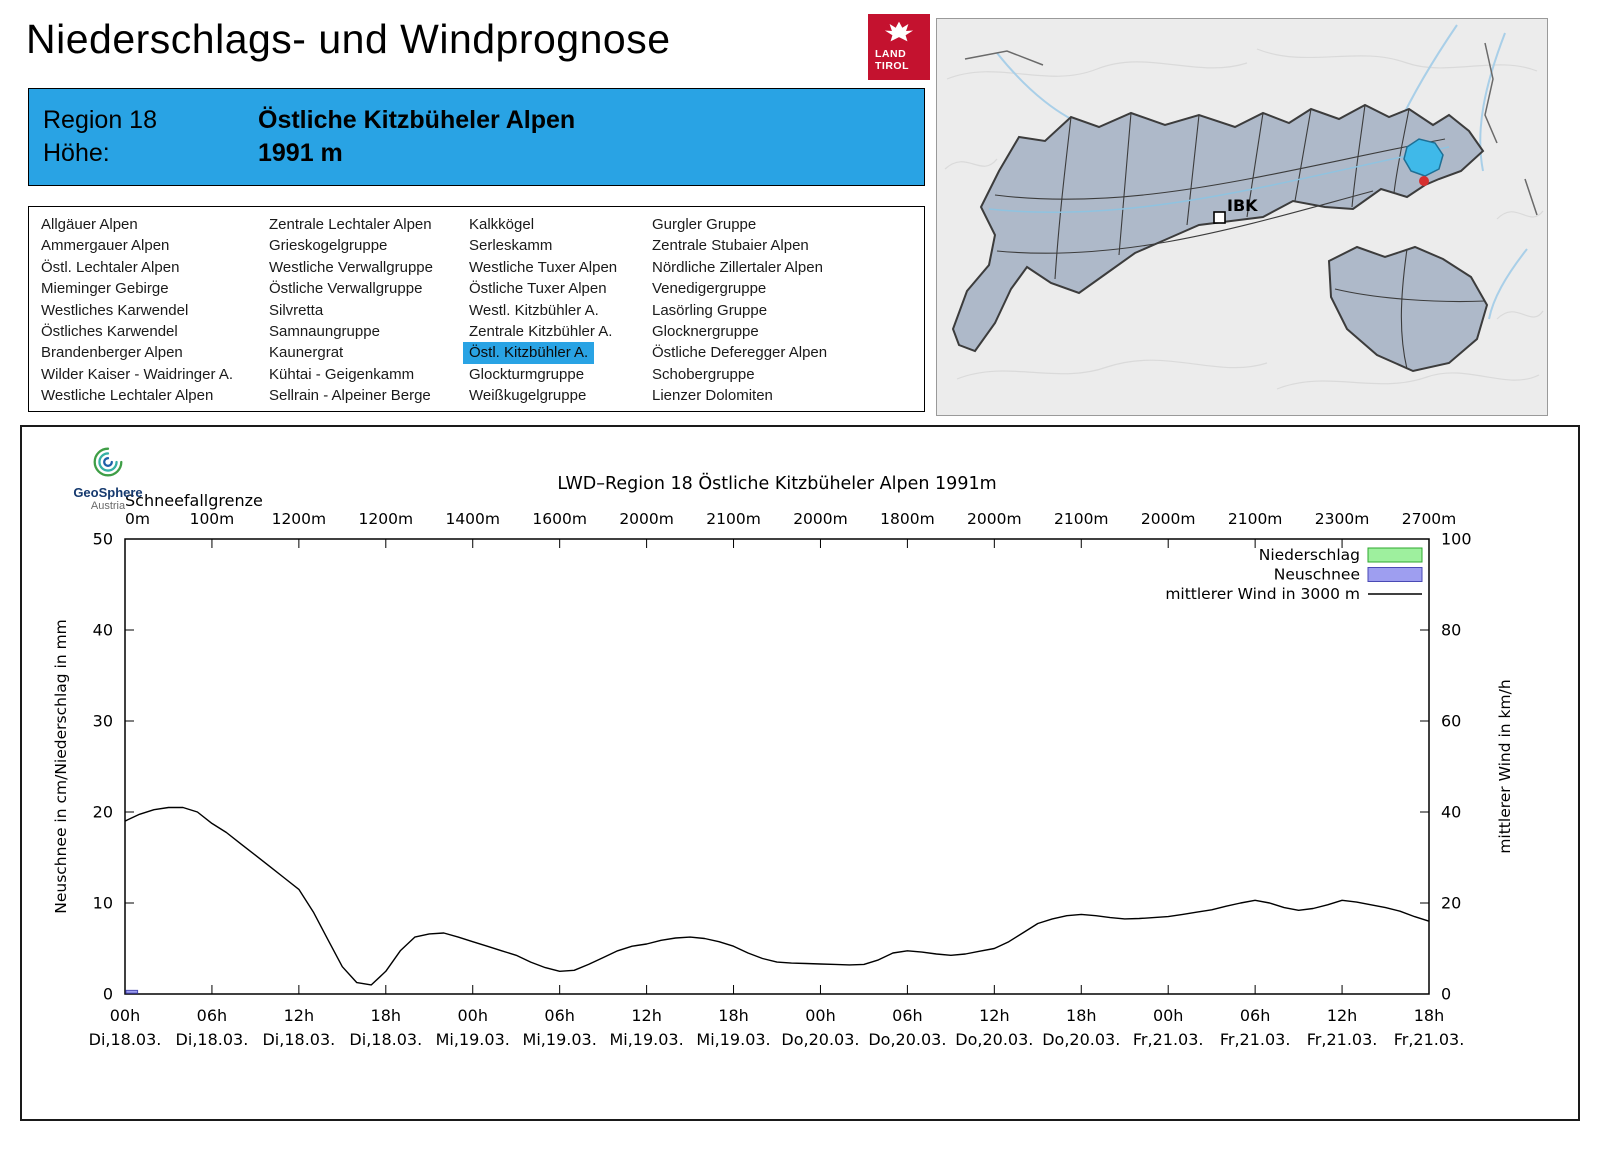 The height and width of the screenshot is (1153, 1600). I want to click on x-tick-date: Do,20.03., so click(820, 1039).